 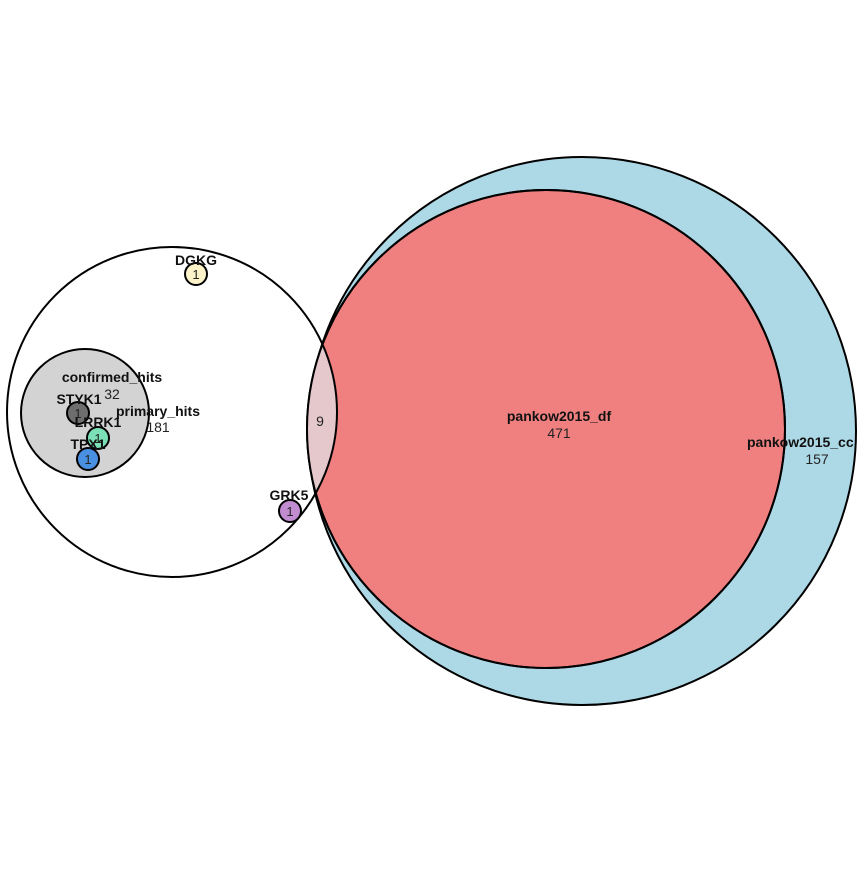 What do you see at coordinates (112, 377) in the screenshot?
I see `set-label-confirmed-hits: confirmed_hits` at bounding box center [112, 377].